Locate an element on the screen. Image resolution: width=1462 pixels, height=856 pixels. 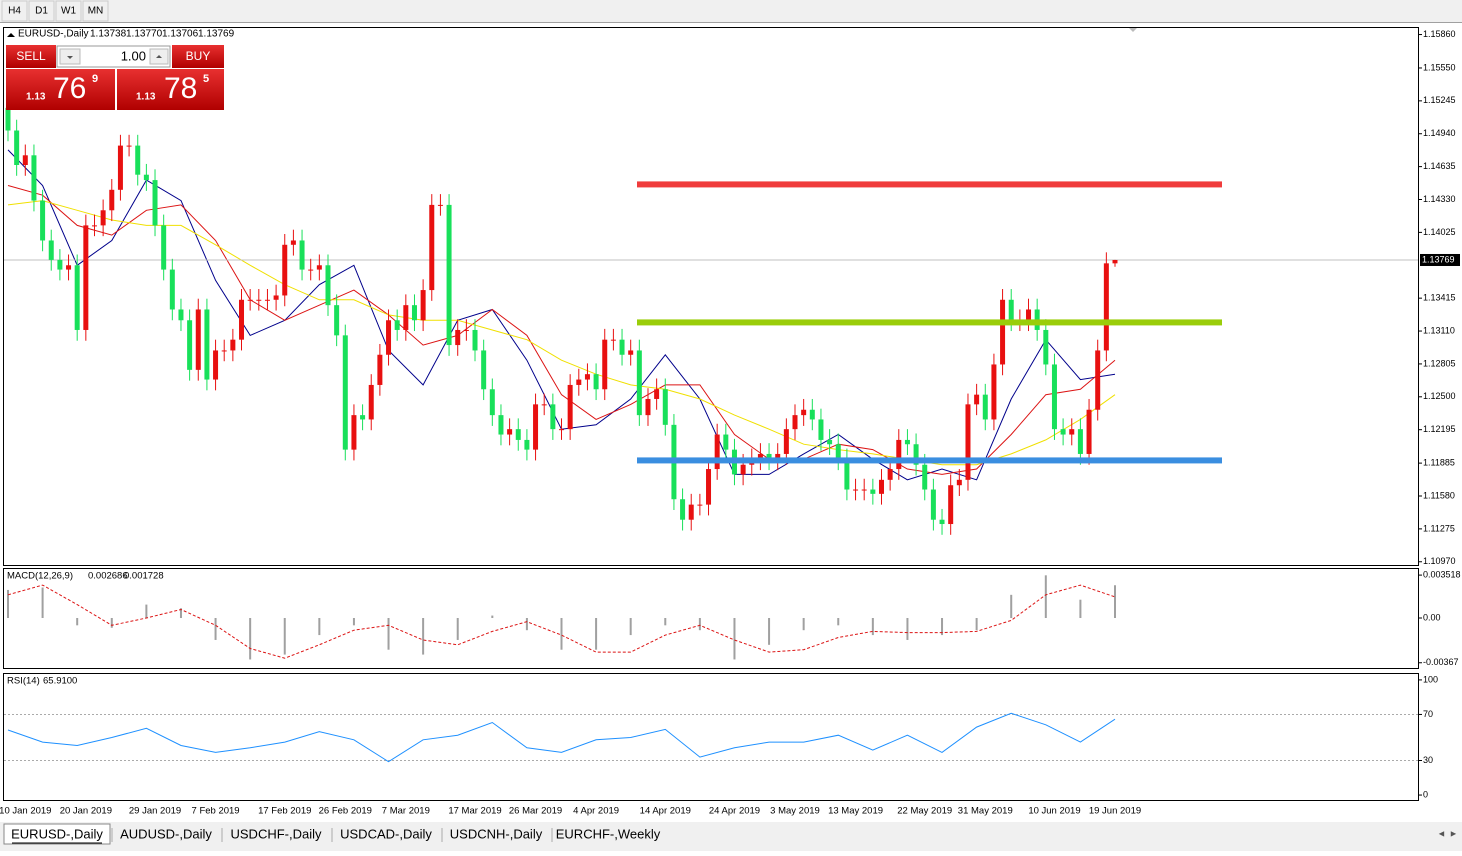
x-tick-label: 24 Apr 2019 is located at coordinates (734, 811).